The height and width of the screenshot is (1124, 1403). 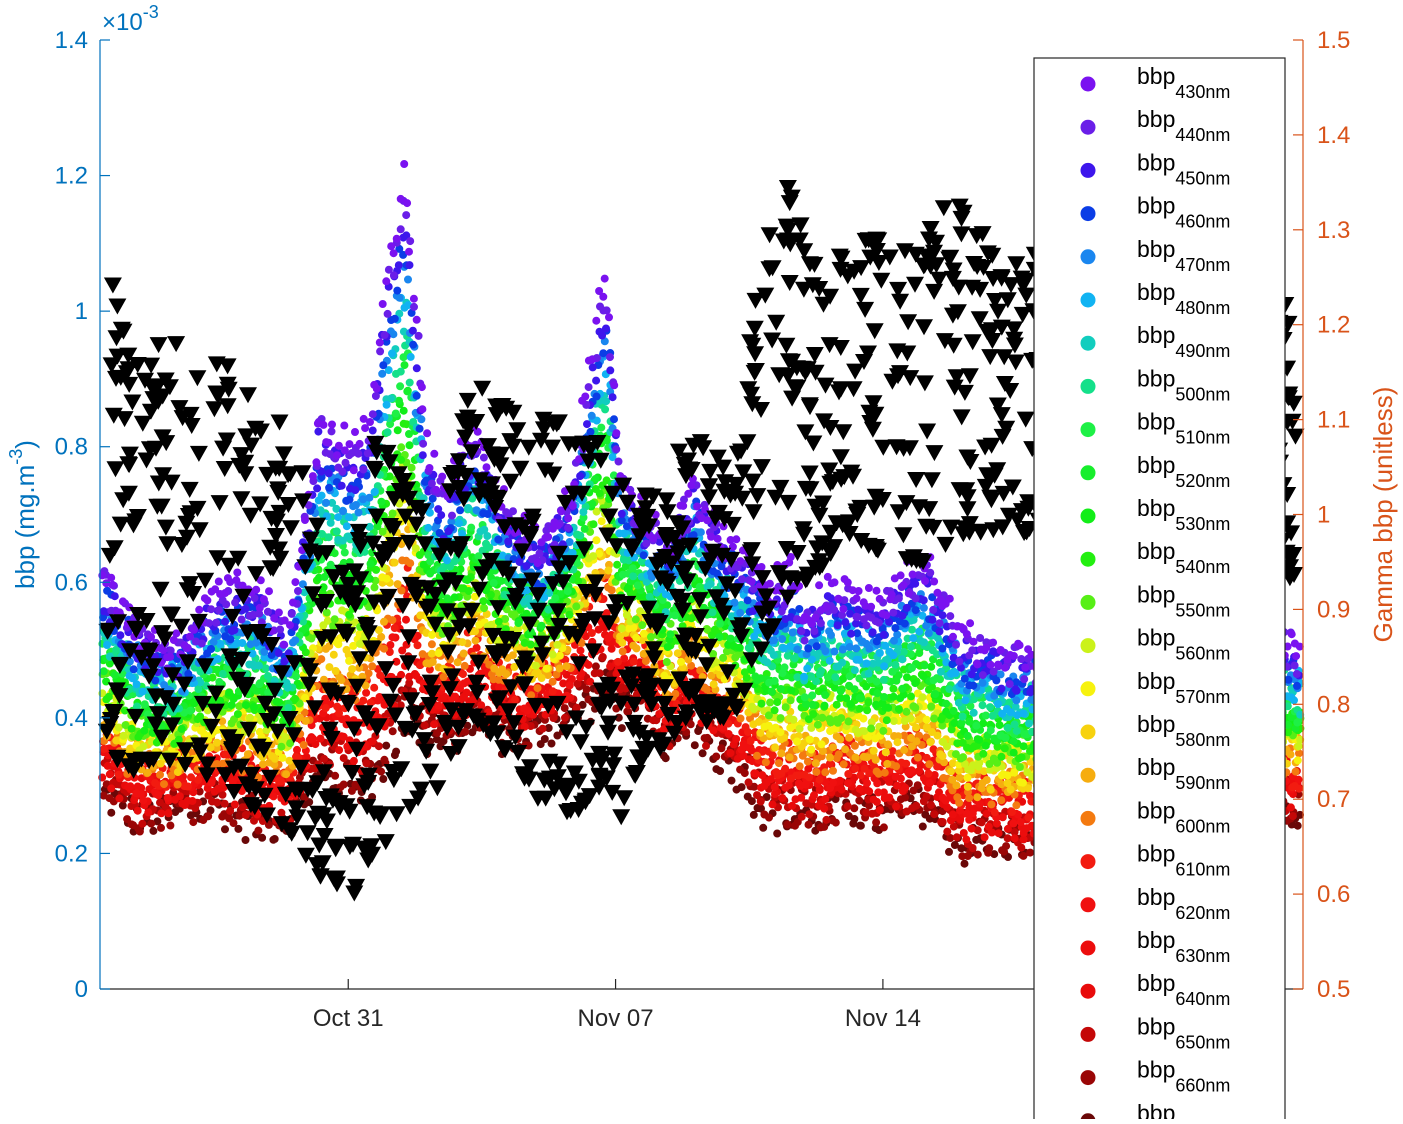 What do you see at coordinates (1333, 135) in the screenshot?
I see `y-right-tick-label: 1.4` at bounding box center [1333, 135].